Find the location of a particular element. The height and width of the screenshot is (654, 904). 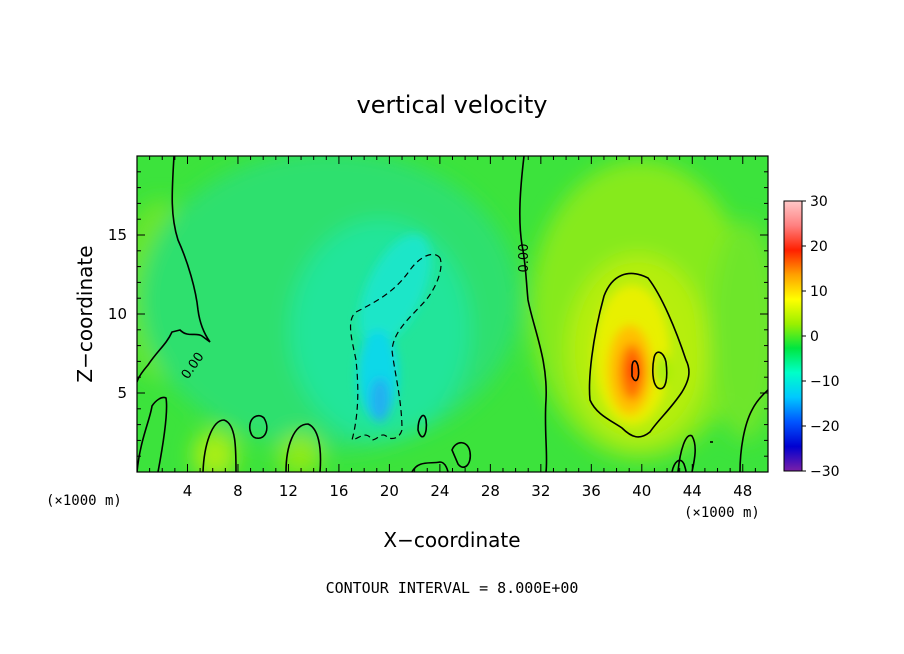

x-tick-label: 28 is located at coordinates (490, 491).